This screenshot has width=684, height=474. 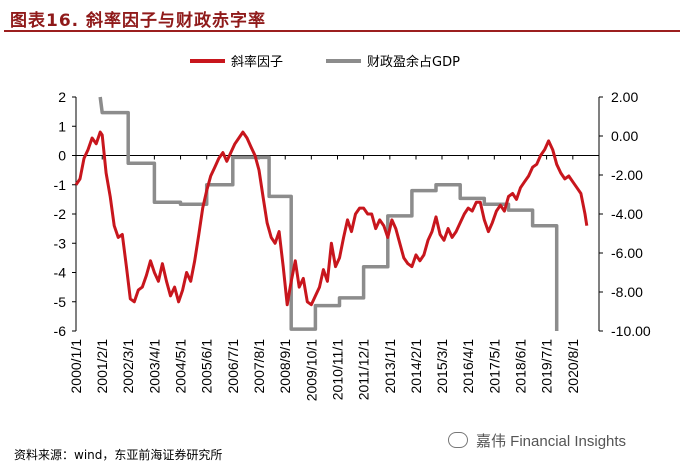 What do you see at coordinates (60, 302) in the screenshot?
I see `y-left-tick-label: -5` at bounding box center [60, 302].